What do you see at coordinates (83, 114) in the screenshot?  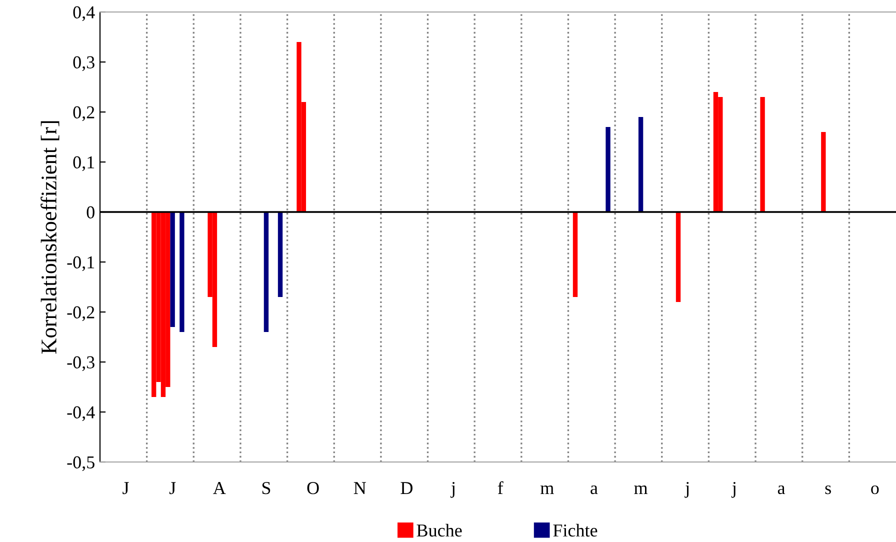 I see `y-tick-label: 0,2` at bounding box center [83, 114].